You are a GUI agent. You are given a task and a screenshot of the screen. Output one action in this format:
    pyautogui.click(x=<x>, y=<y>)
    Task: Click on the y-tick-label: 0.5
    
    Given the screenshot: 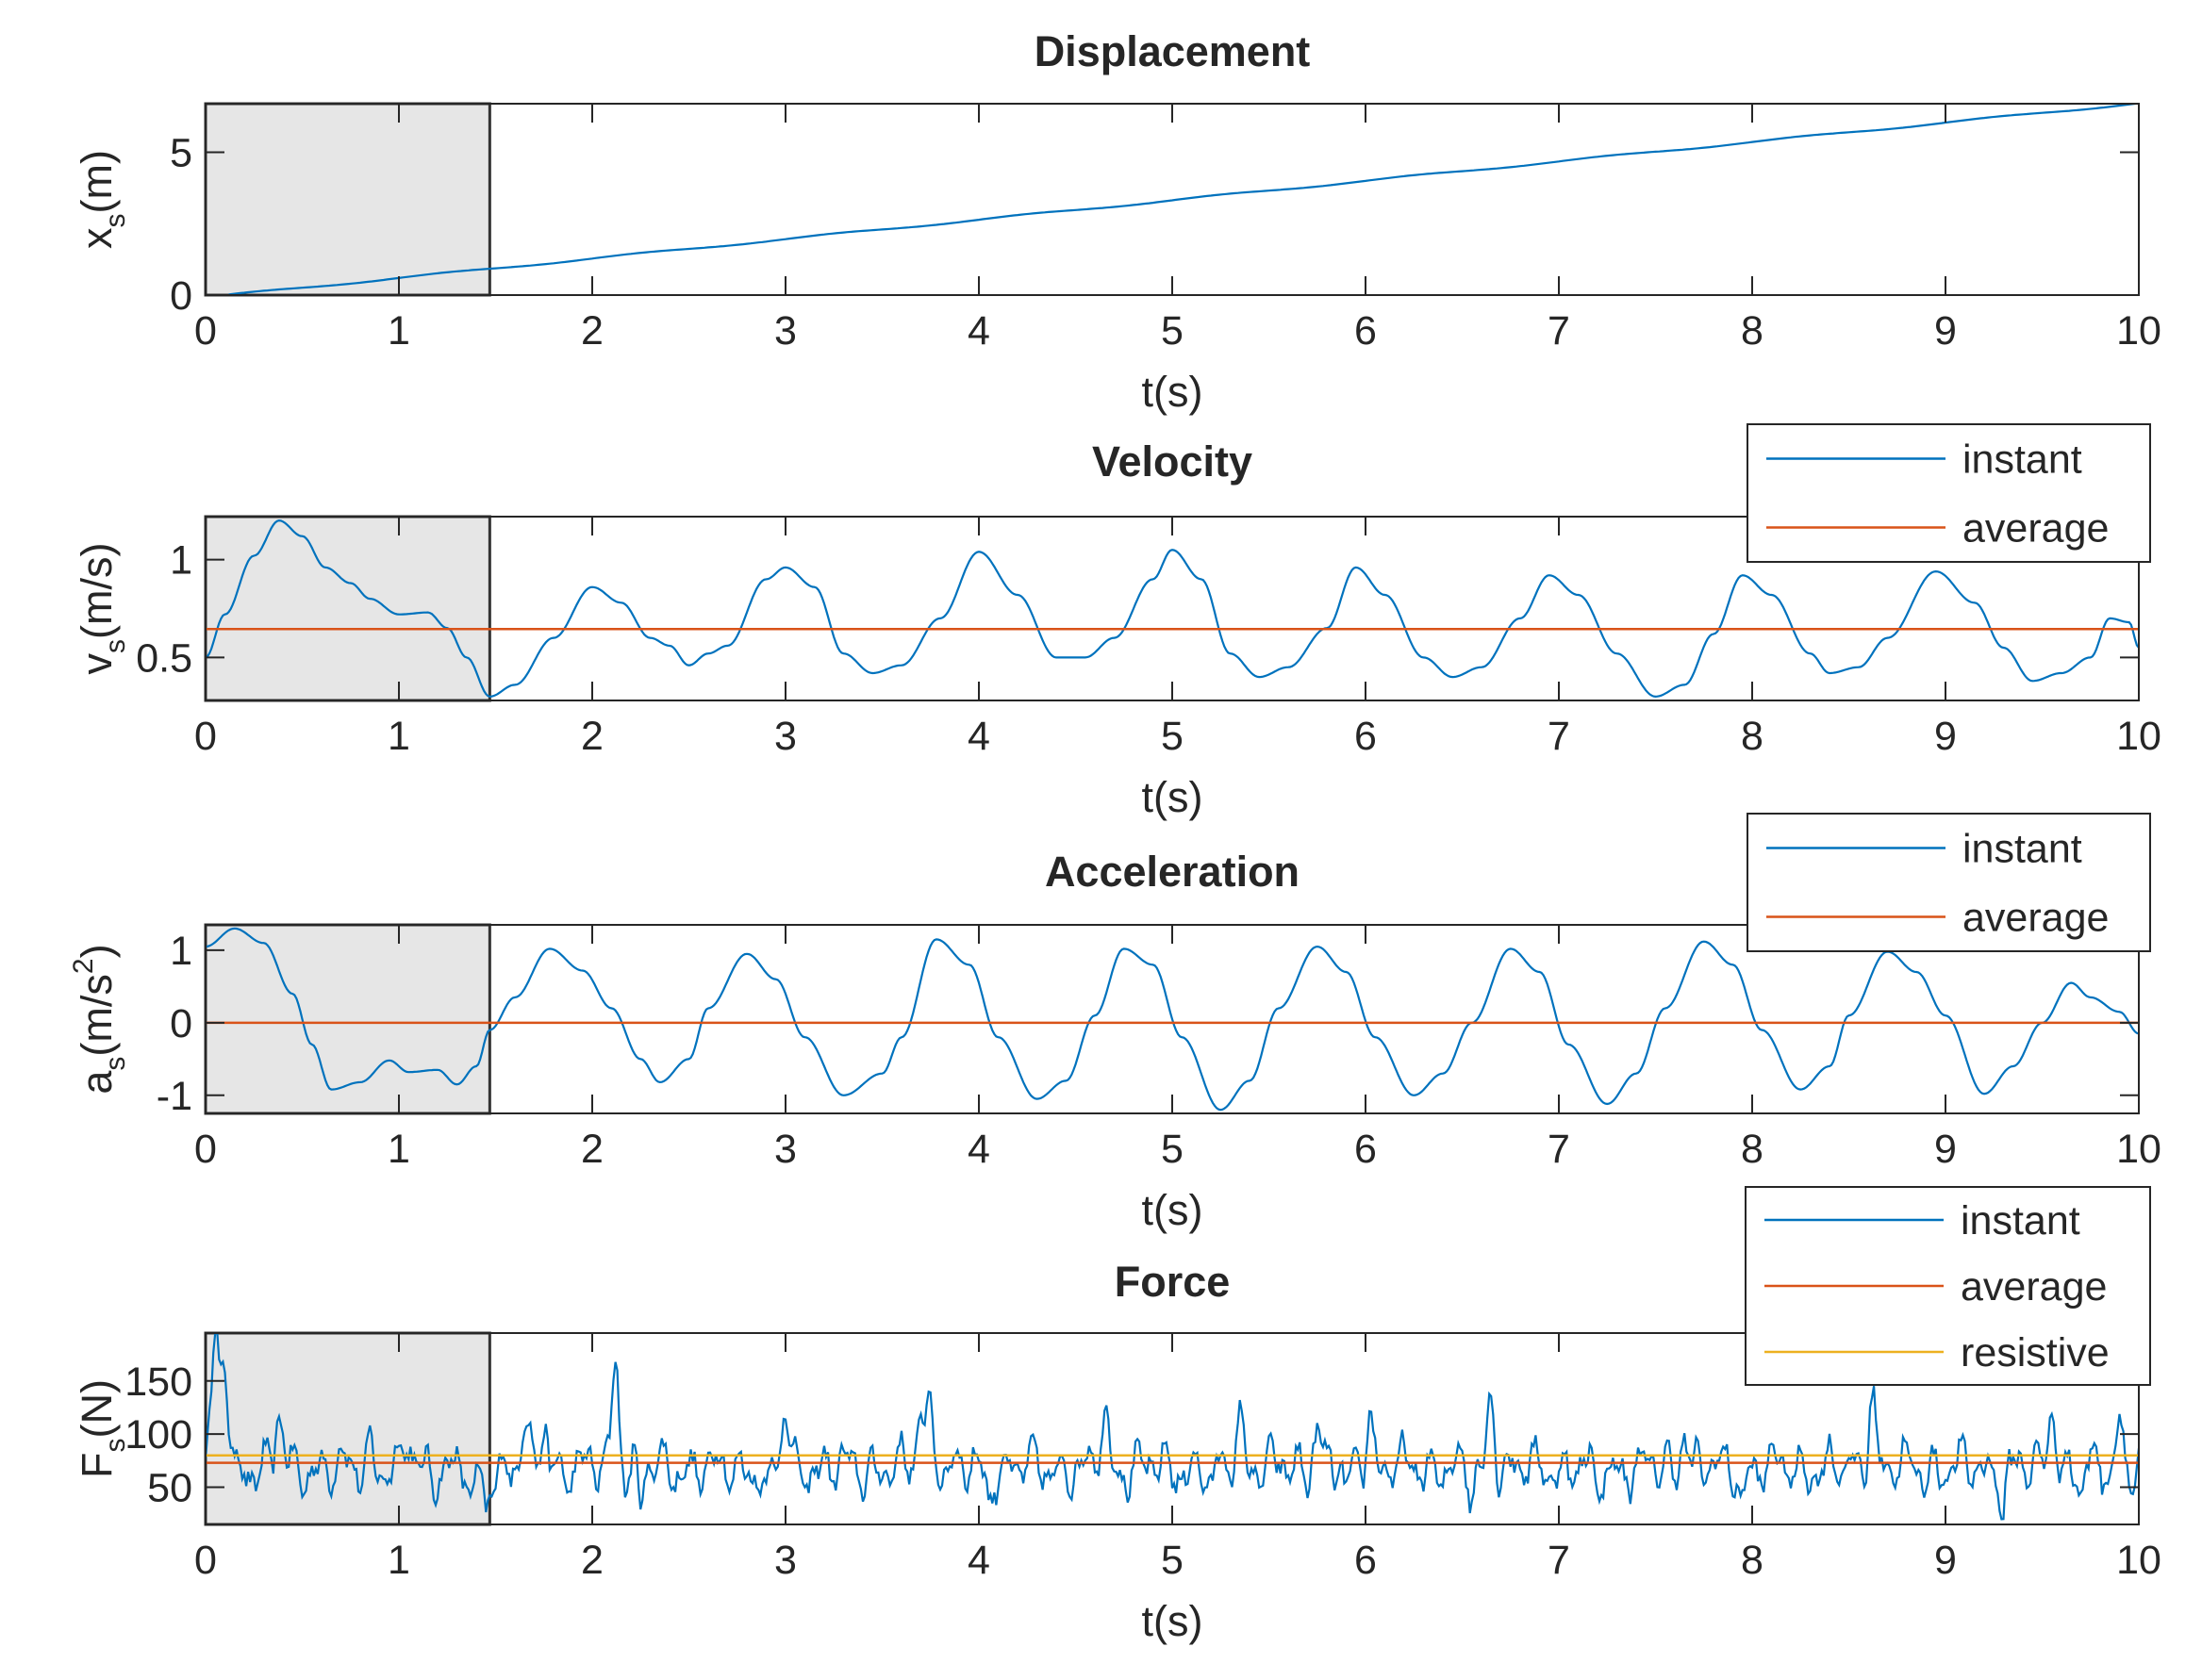 What is the action you would take?
    pyautogui.click(x=164, y=658)
    